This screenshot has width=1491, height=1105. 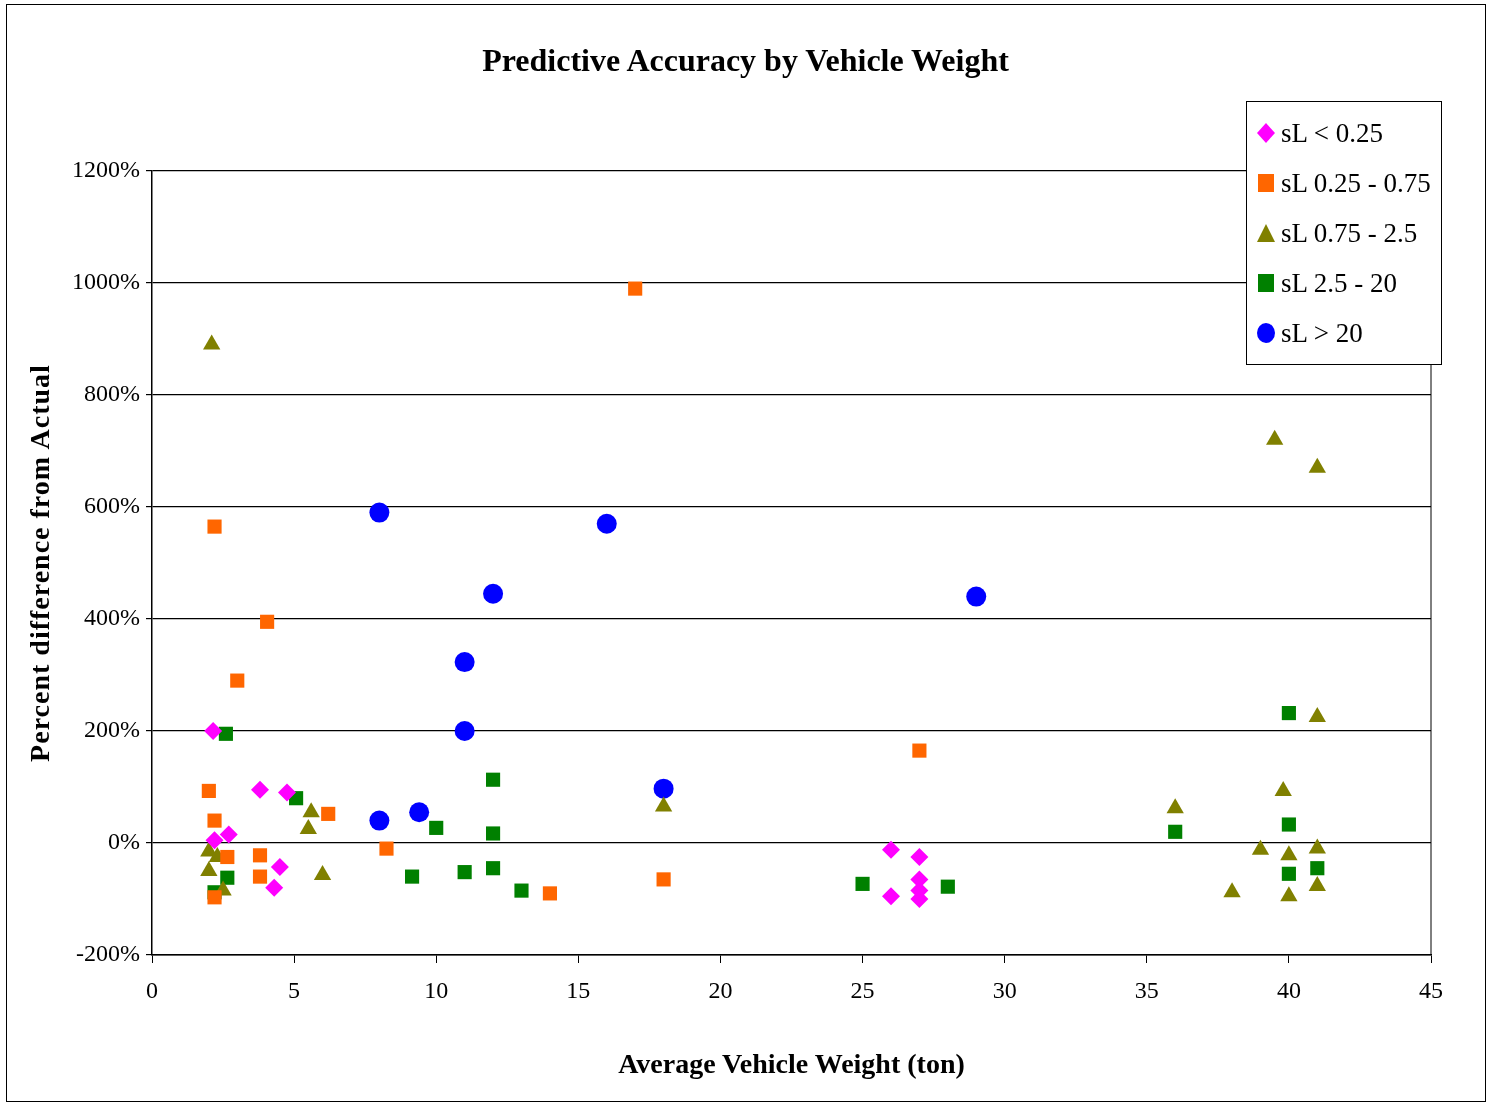 I want to click on legend-label: sL 2.5 - 20, so click(x=1339, y=283).